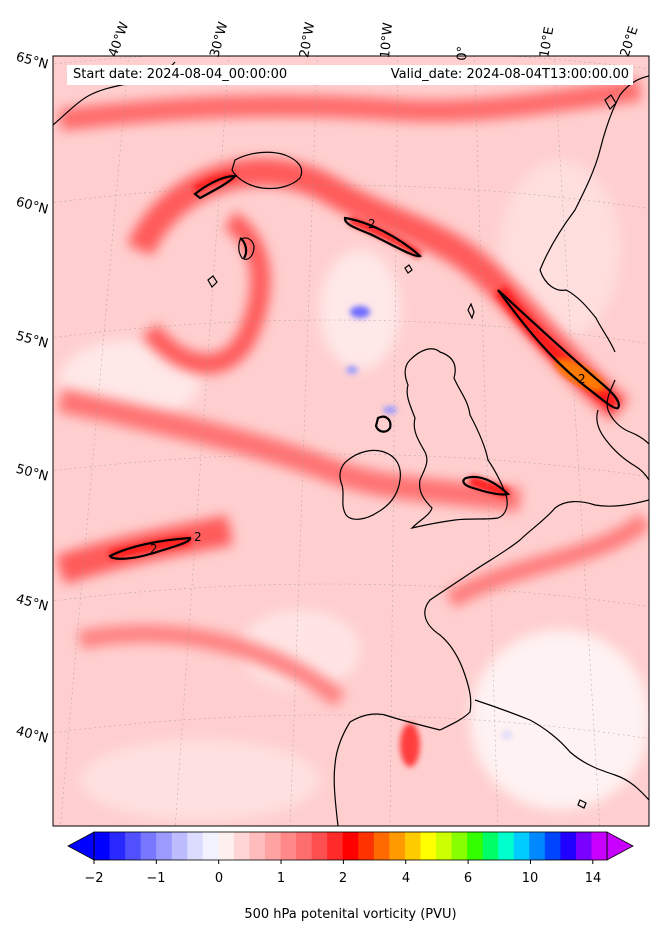 This screenshot has width=659, height=936. I want to click on colorbar-tick-label: 4, so click(406, 878).